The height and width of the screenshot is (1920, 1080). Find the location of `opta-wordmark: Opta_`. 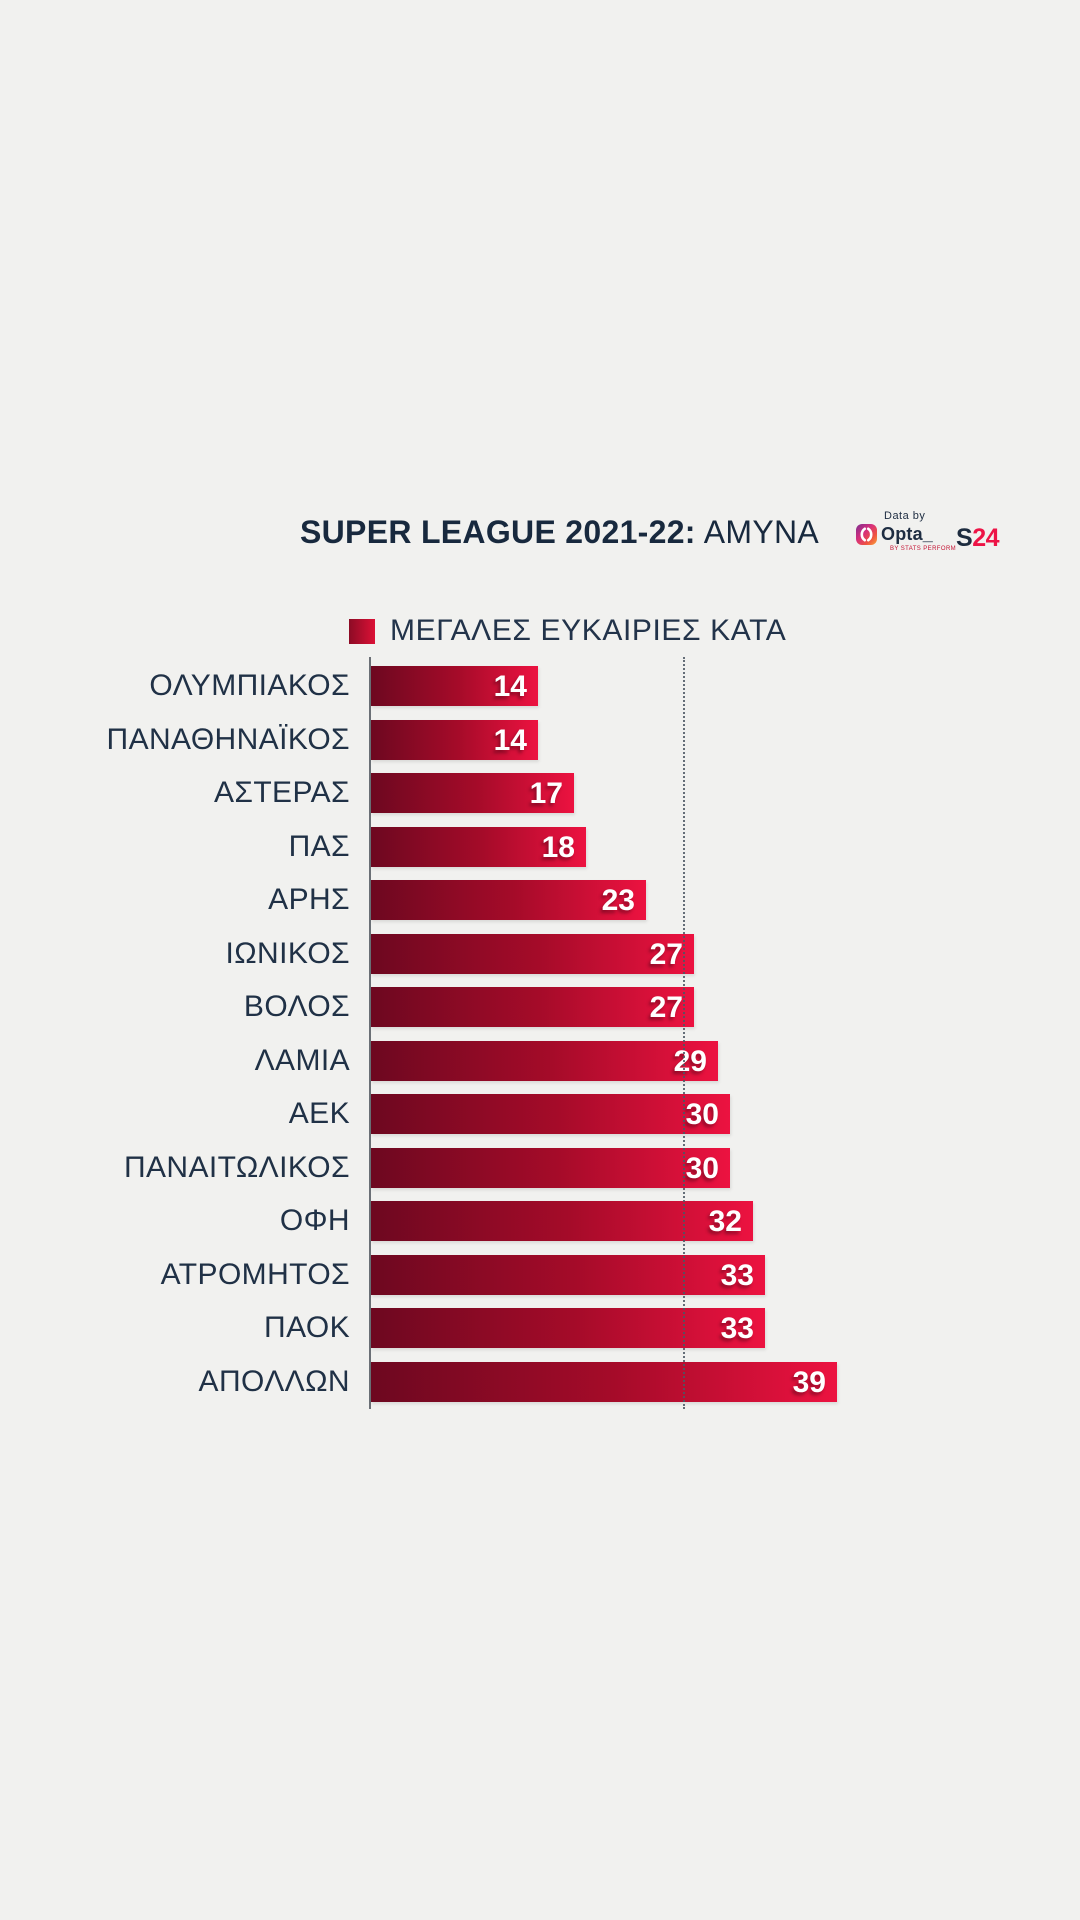

opta-wordmark: Opta_ is located at coordinates (907, 534).